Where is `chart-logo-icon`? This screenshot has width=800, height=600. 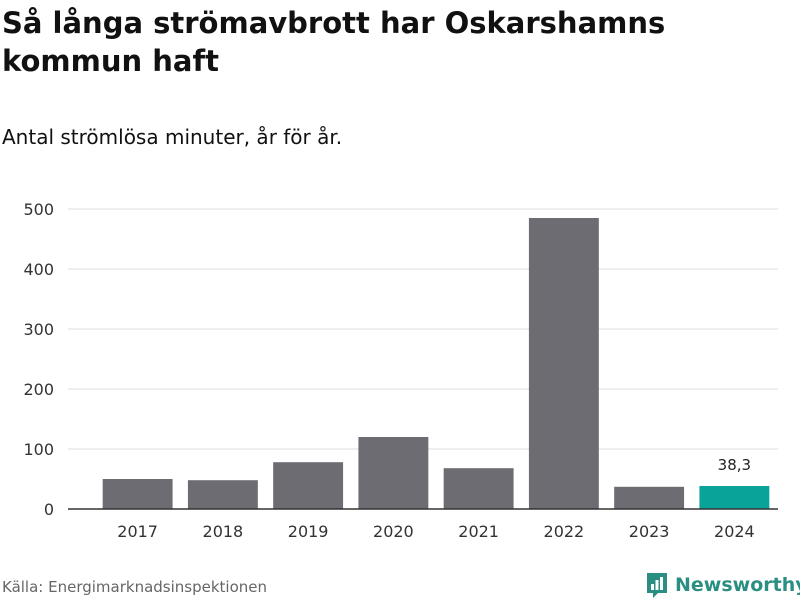 chart-logo-icon is located at coordinates (657, 585).